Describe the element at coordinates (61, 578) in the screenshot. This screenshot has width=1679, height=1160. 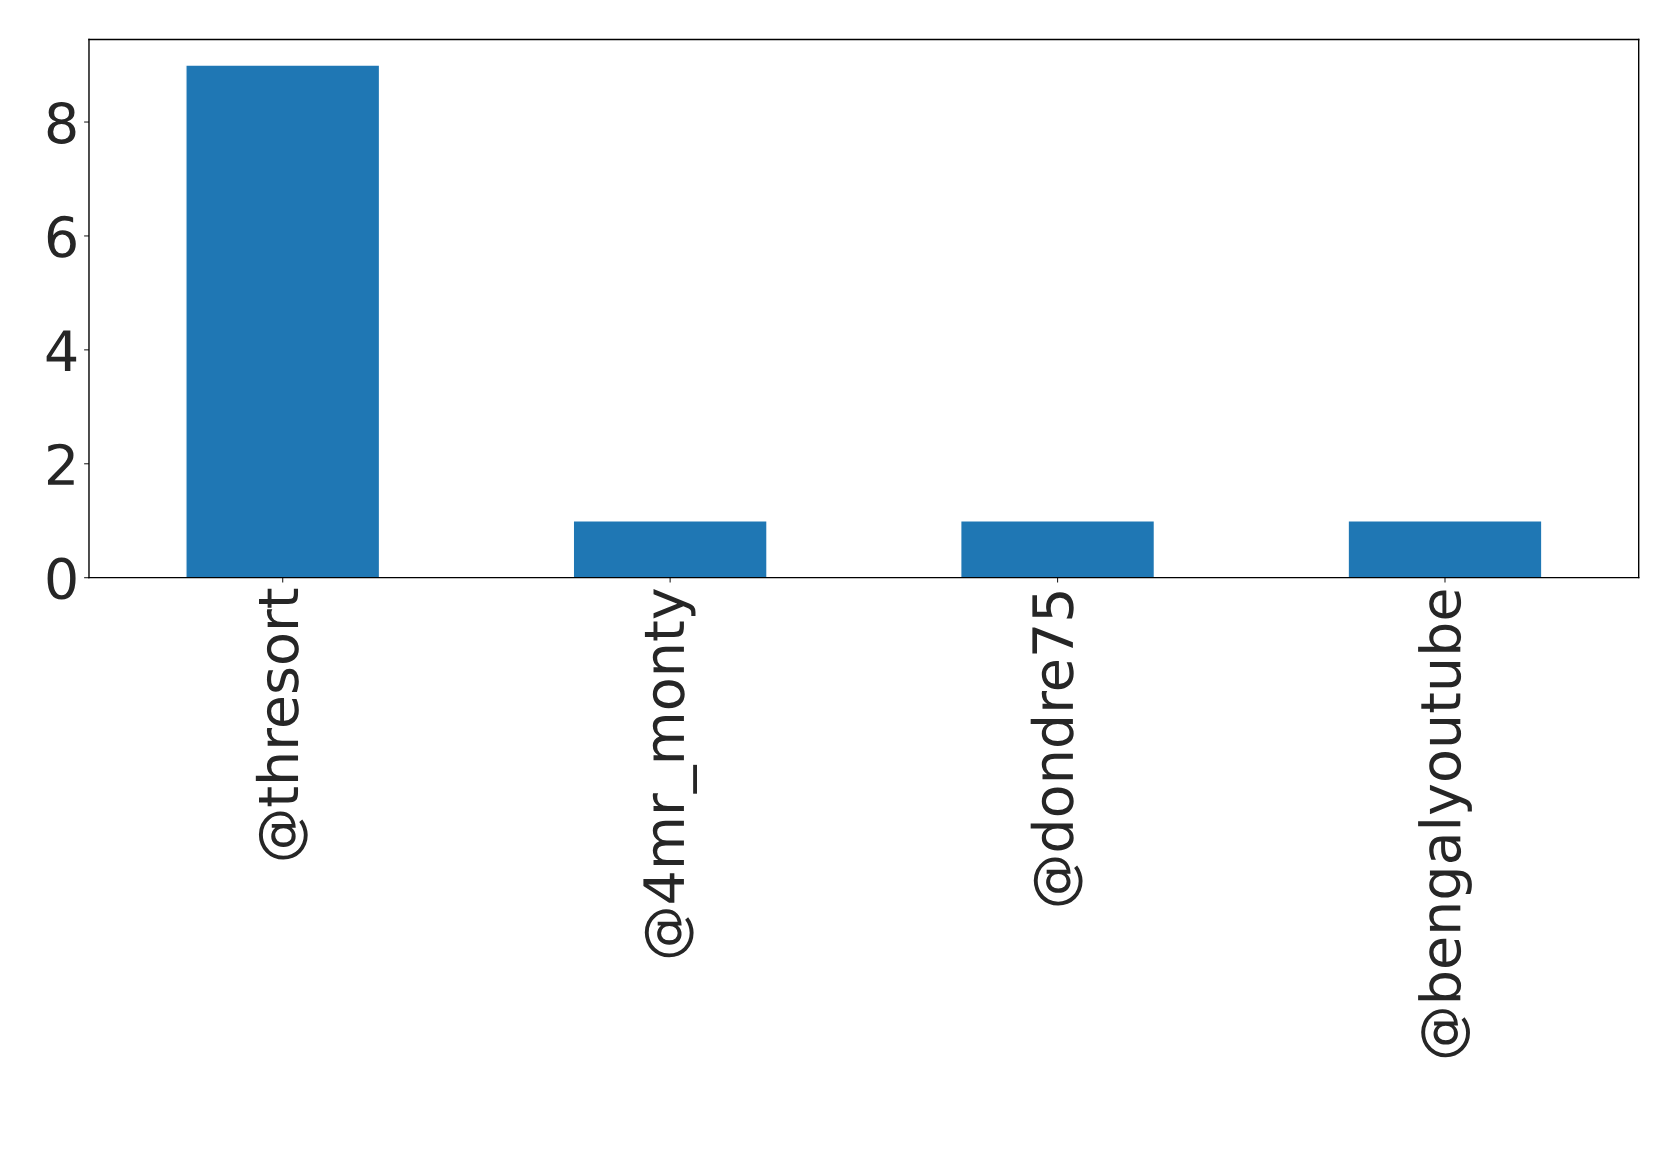
I see `y-tick-label: 0` at that location.